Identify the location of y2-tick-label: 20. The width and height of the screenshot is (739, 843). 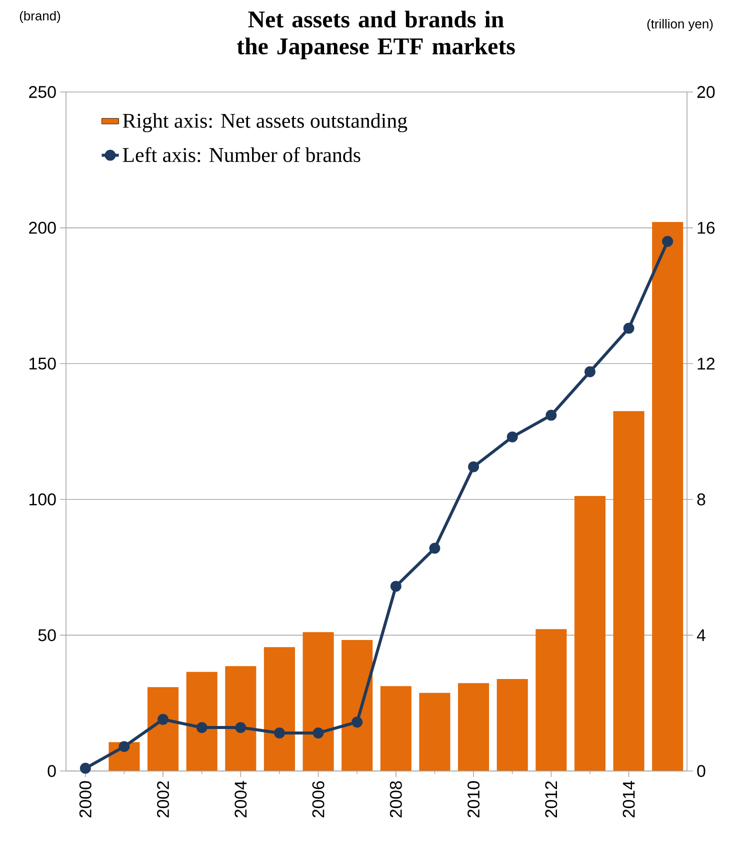
(706, 92).